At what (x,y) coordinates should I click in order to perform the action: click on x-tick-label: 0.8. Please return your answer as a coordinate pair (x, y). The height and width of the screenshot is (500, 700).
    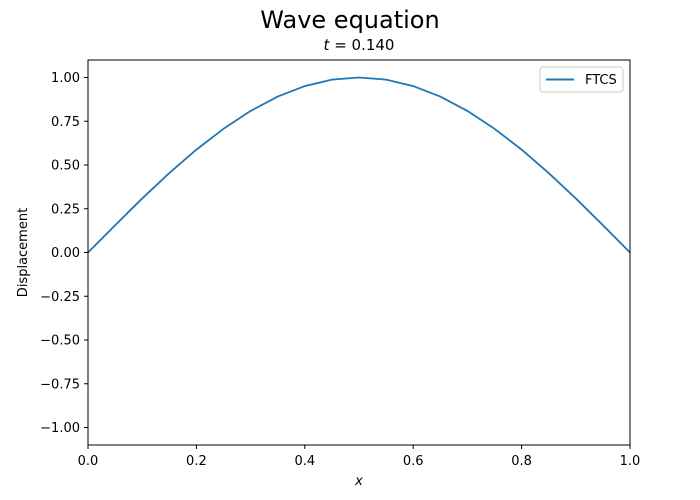
    Looking at the image, I should click on (521, 461).